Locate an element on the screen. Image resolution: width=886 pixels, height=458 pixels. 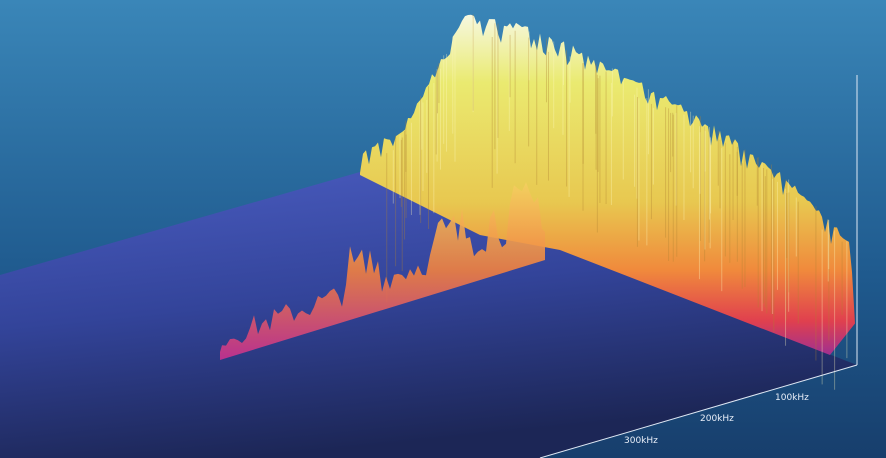
ridge-mass is located at coordinates (382, 271).